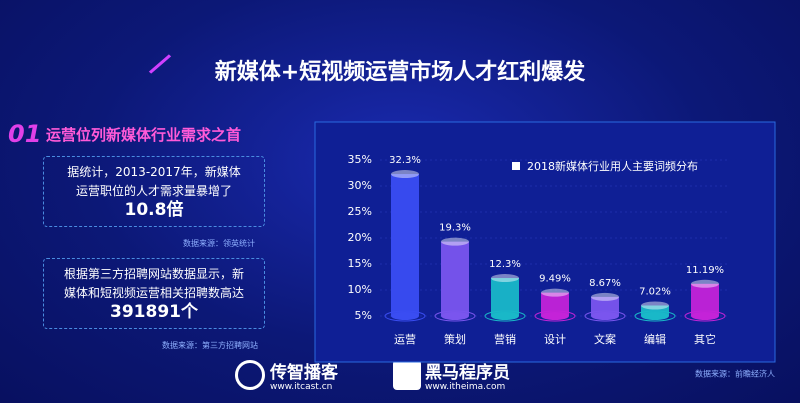 The image size is (800, 403). What do you see at coordinates (360, 263) in the screenshot?
I see `y-tick-label: 15%` at bounding box center [360, 263].